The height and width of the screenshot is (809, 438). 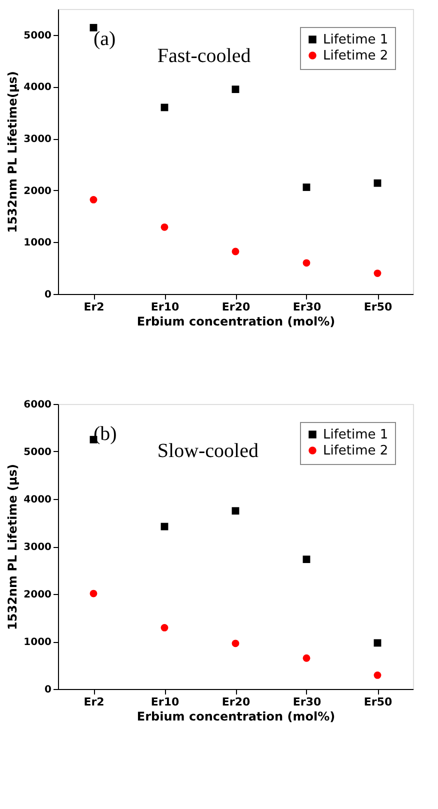 What do you see at coordinates (204, 56) in the screenshot?
I see `annotation: Fast-cooled` at bounding box center [204, 56].